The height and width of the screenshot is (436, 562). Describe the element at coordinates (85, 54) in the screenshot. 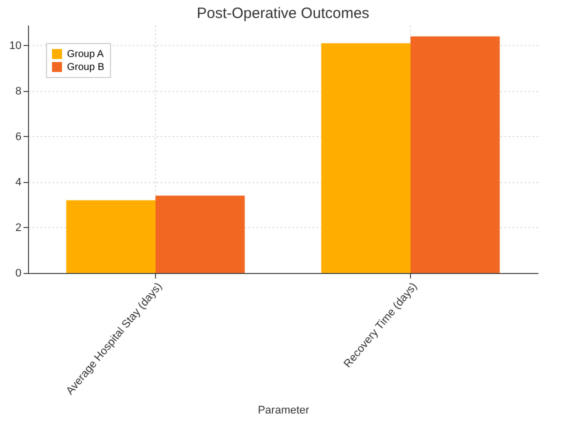

I see `legend-label: Group A` at that location.